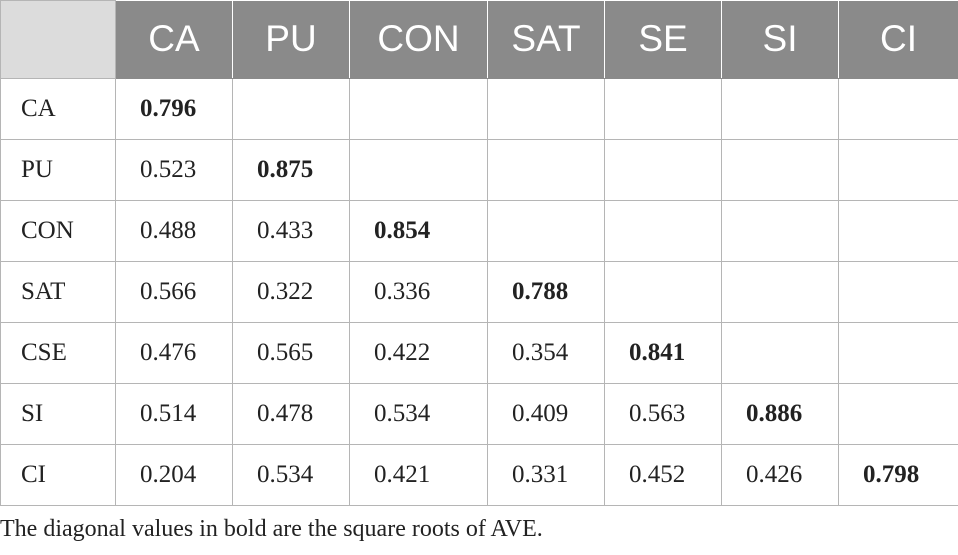 The height and width of the screenshot is (555, 958). Describe the element at coordinates (58, 292) in the screenshot. I see `row-header: SAT` at that location.